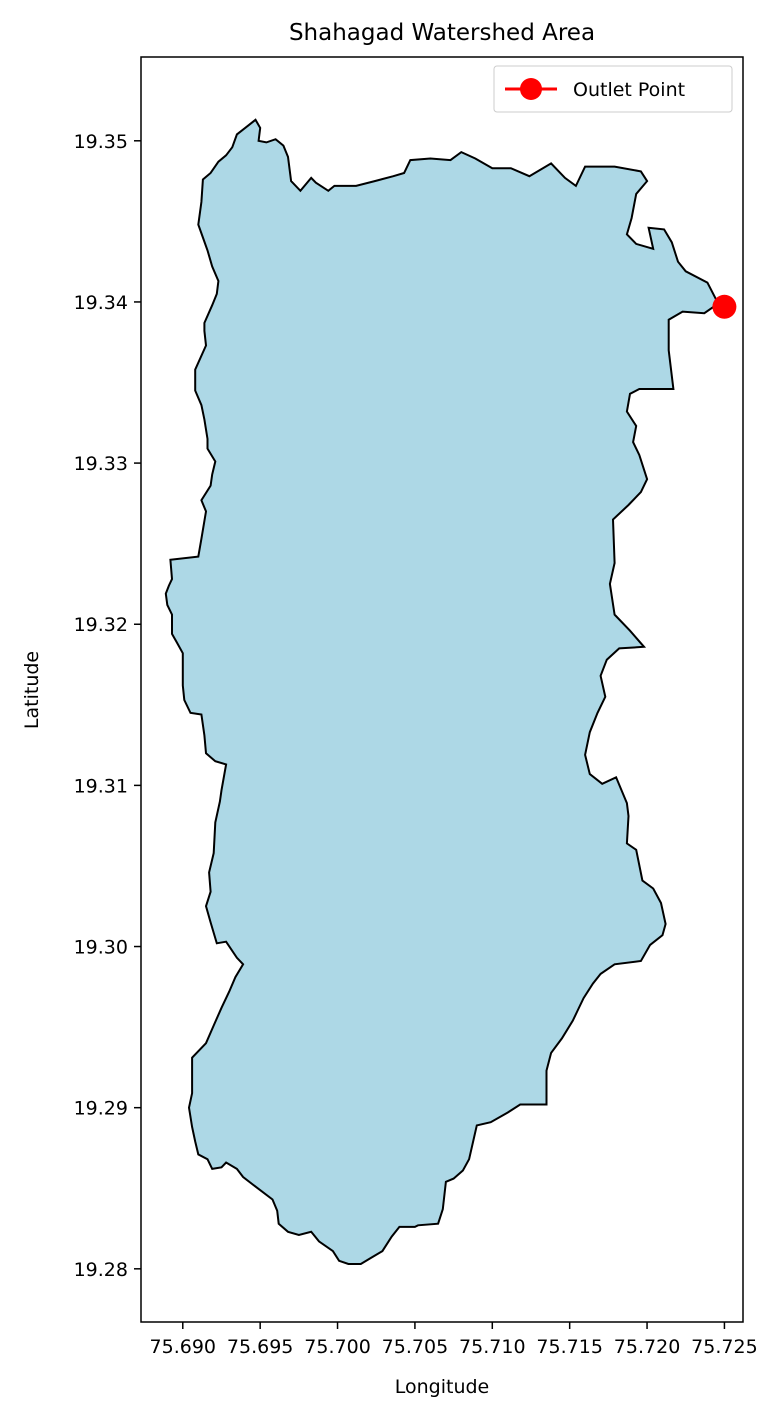 This screenshot has height=1417, width=776. What do you see at coordinates (260, 1347) in the screenshot?
I see `x-tick-label: 75.695` at bounding box center [260, 1347].